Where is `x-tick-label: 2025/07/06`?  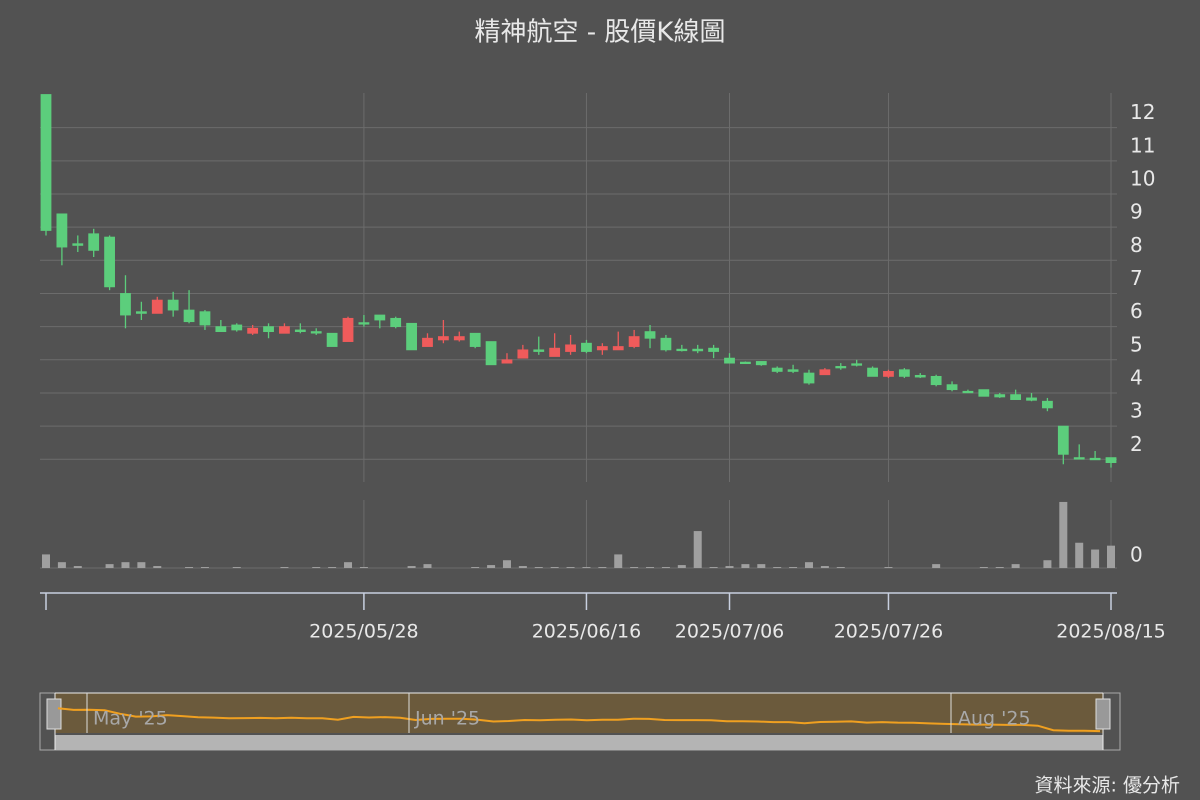 x-tick-label: 2025/07/06 is located at coordinates (730, 632).